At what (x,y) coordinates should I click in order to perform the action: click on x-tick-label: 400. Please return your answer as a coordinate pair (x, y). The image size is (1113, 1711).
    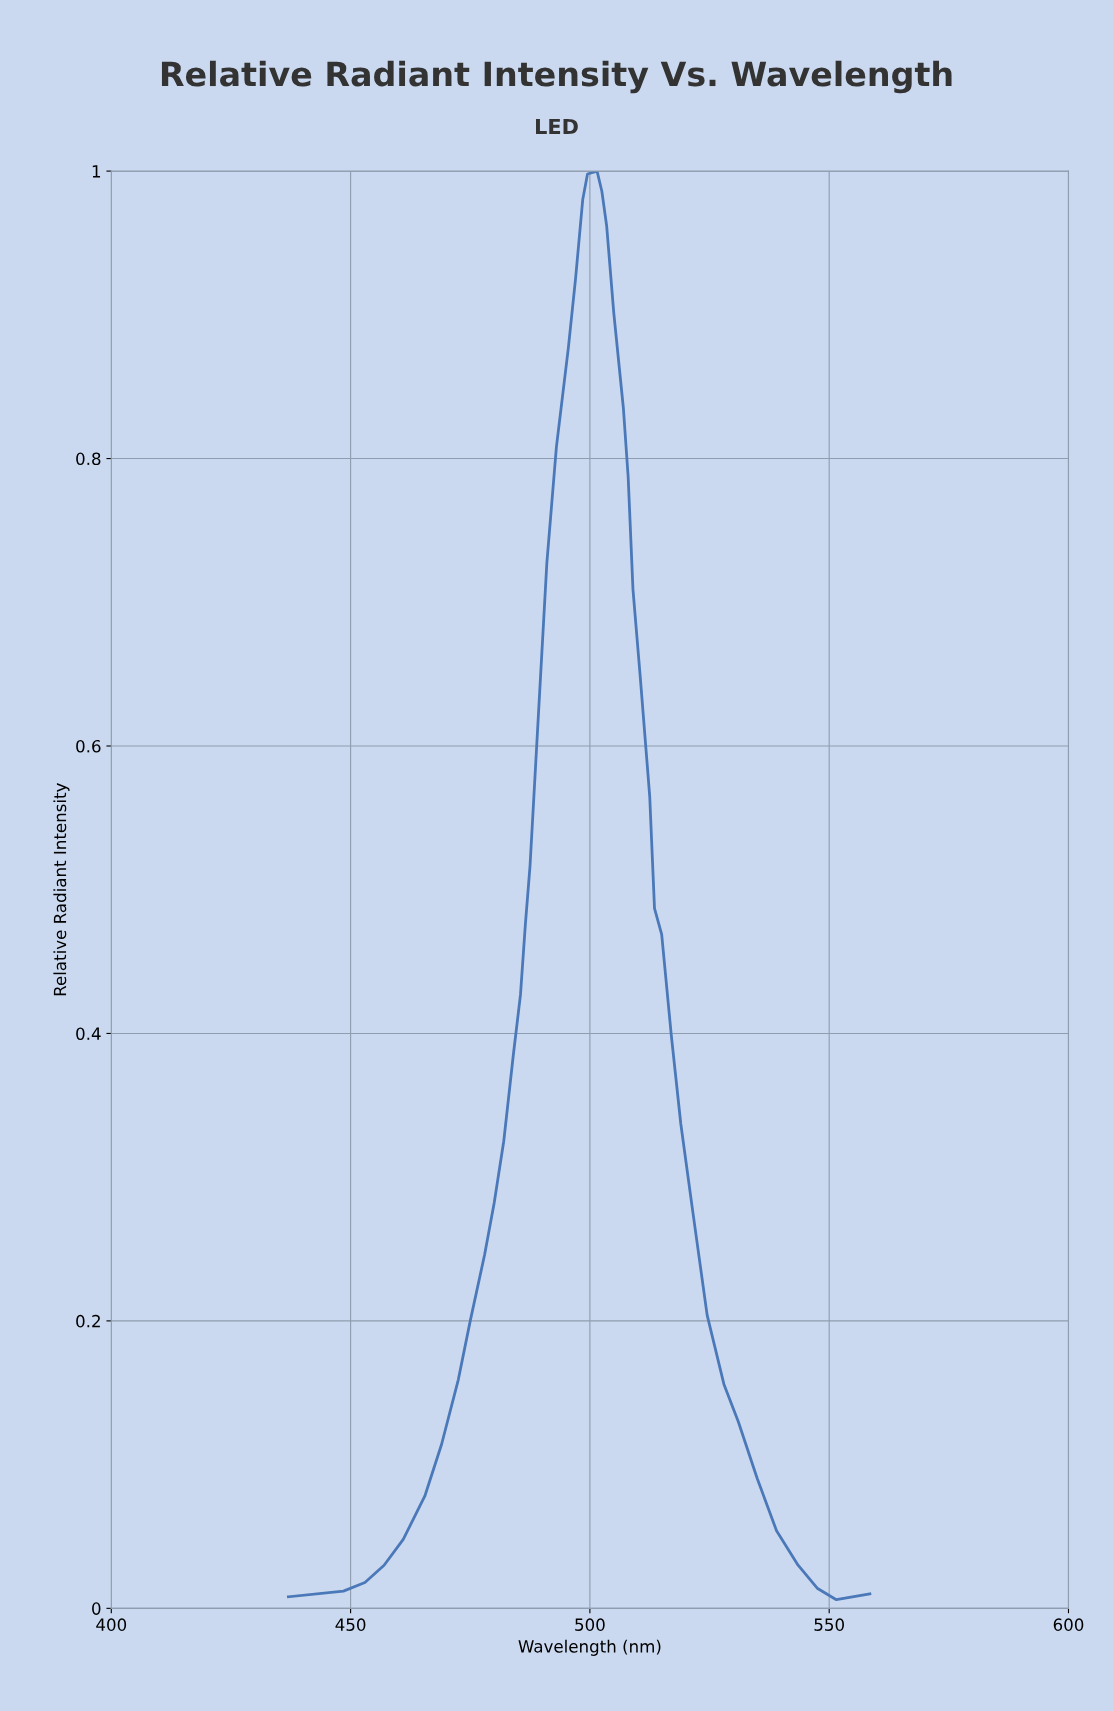
    Looking at the image, I should click on (111, 1624).